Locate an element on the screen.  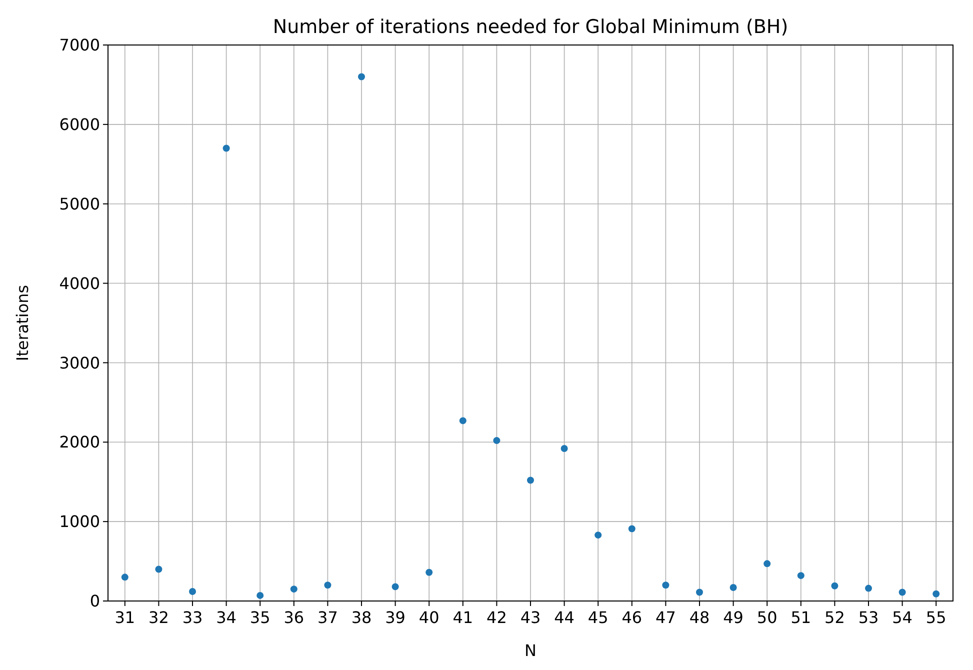
x-tick-label: 37 is located at coordinates (328, 617).